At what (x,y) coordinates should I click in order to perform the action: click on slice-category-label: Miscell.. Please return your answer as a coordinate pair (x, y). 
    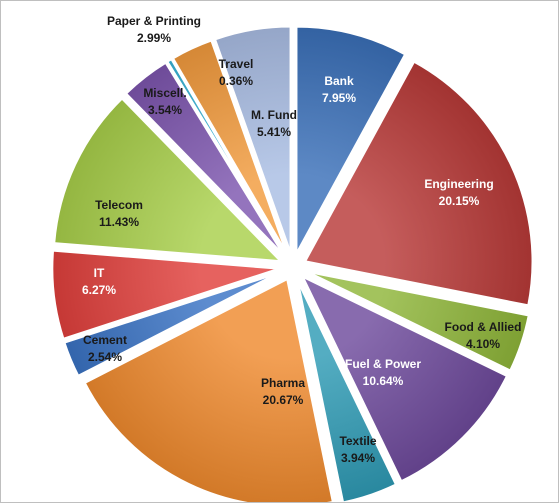
    Looking at the image, I should click on (164, 93).